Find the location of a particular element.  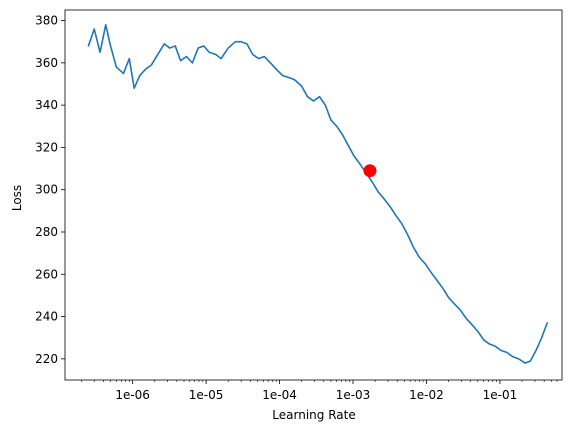

y-tick-label: 340 is located at coordinates (46, 105).